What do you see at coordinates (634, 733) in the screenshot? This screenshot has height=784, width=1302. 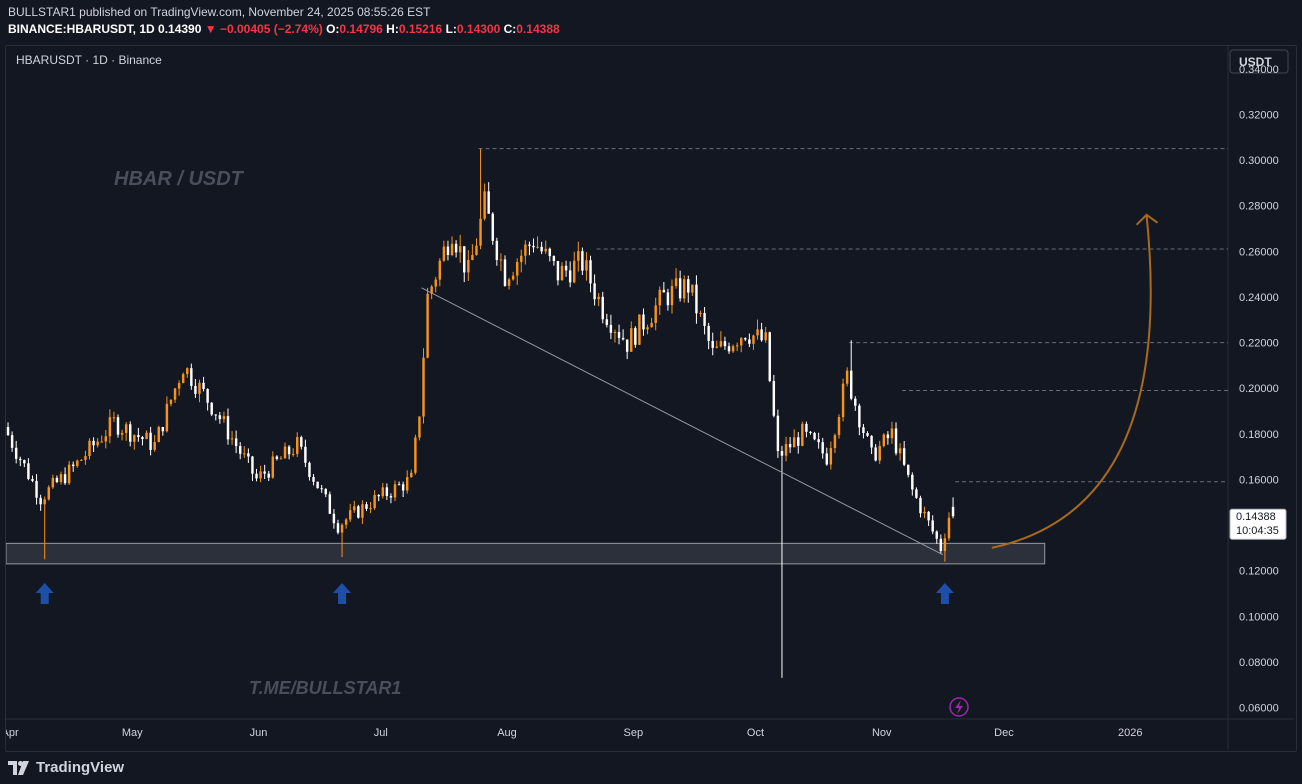 I see `x-tick-label: Sep` at bounding box center [634, 733].